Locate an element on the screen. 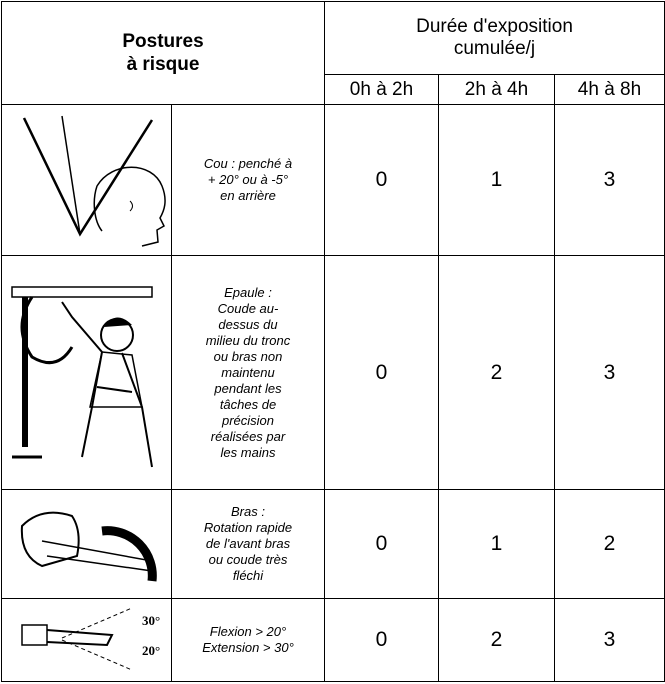 Image resolution: width=665 pixels, height=684 pixels. description-line: Coude au- is located at coordinates (248, 308).